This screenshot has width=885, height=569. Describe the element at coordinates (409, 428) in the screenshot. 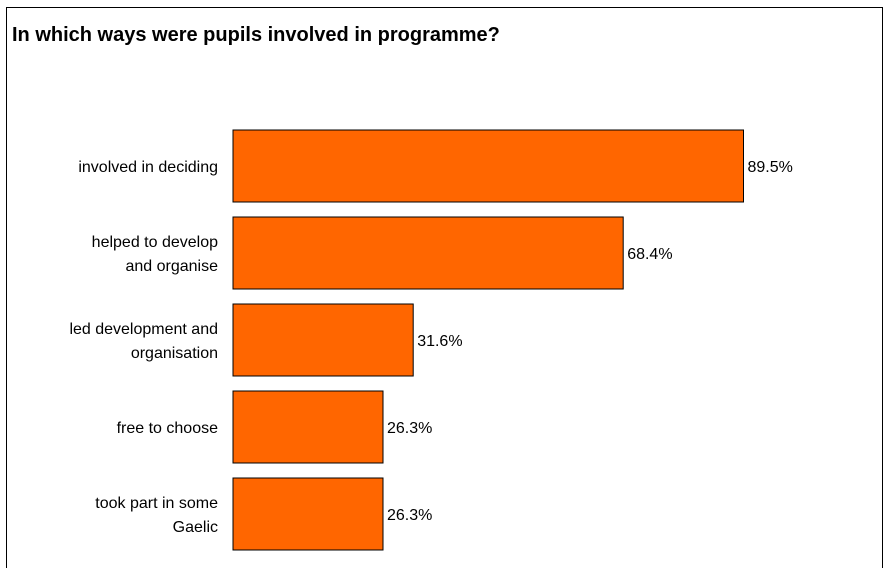

I see `value-label-3: 26.3%` at that location.